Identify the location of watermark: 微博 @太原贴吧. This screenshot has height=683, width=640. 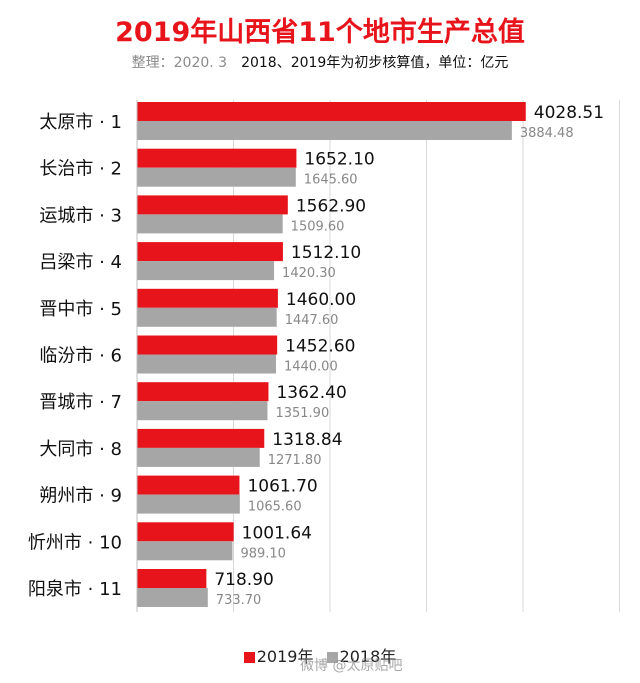
(351, 666).